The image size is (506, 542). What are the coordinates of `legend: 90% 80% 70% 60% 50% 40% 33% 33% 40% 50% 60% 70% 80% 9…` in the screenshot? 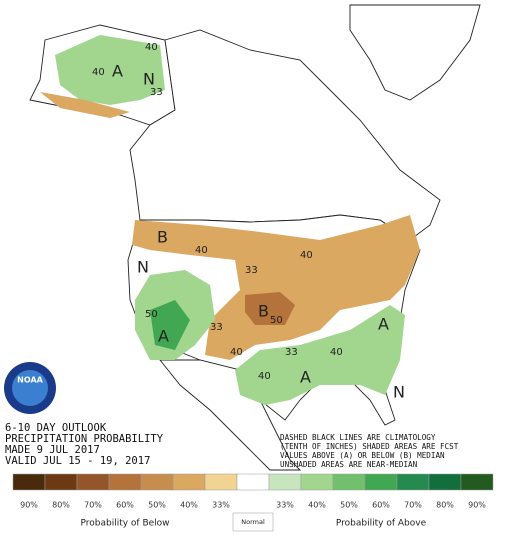 It's located at (253, 502).